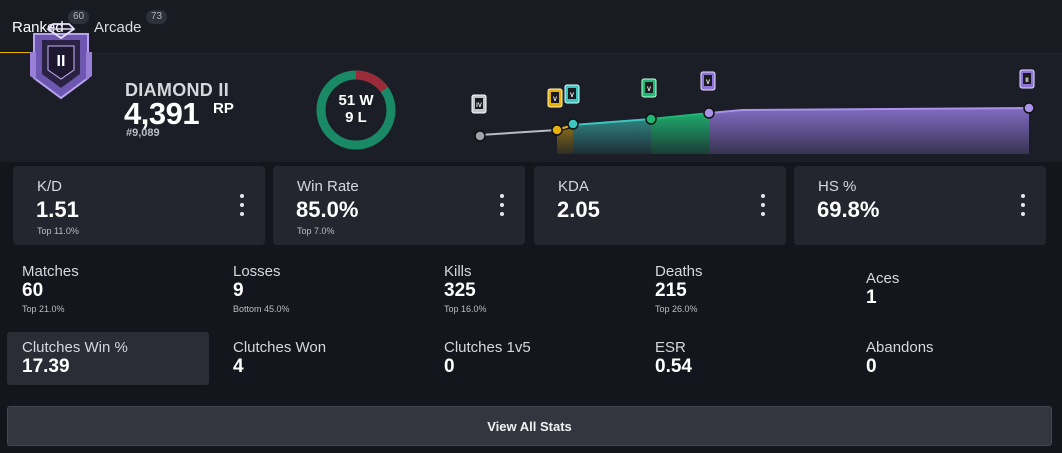 This screenshot has height=453, width=1062. What do you see at coordinates (578, 209) in the screenshot?
I see `card-kda-value: 2.05` at bounding box center [578, 209].